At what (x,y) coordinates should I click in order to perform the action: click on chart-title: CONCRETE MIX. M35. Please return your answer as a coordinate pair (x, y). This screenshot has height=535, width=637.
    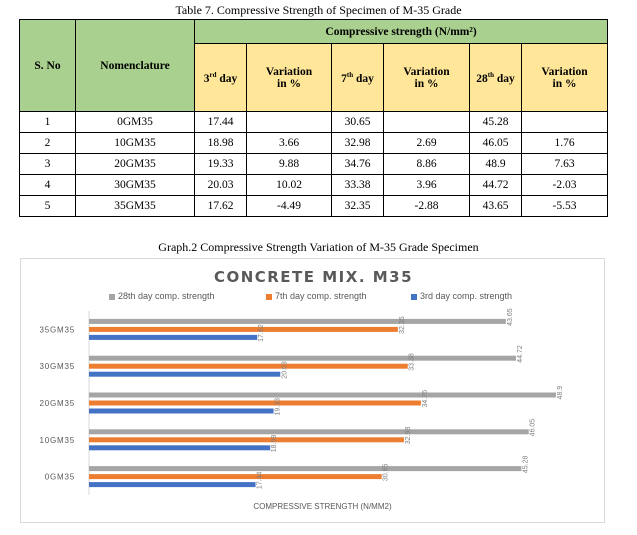
    Looking at the image, I should click on (313, 277).